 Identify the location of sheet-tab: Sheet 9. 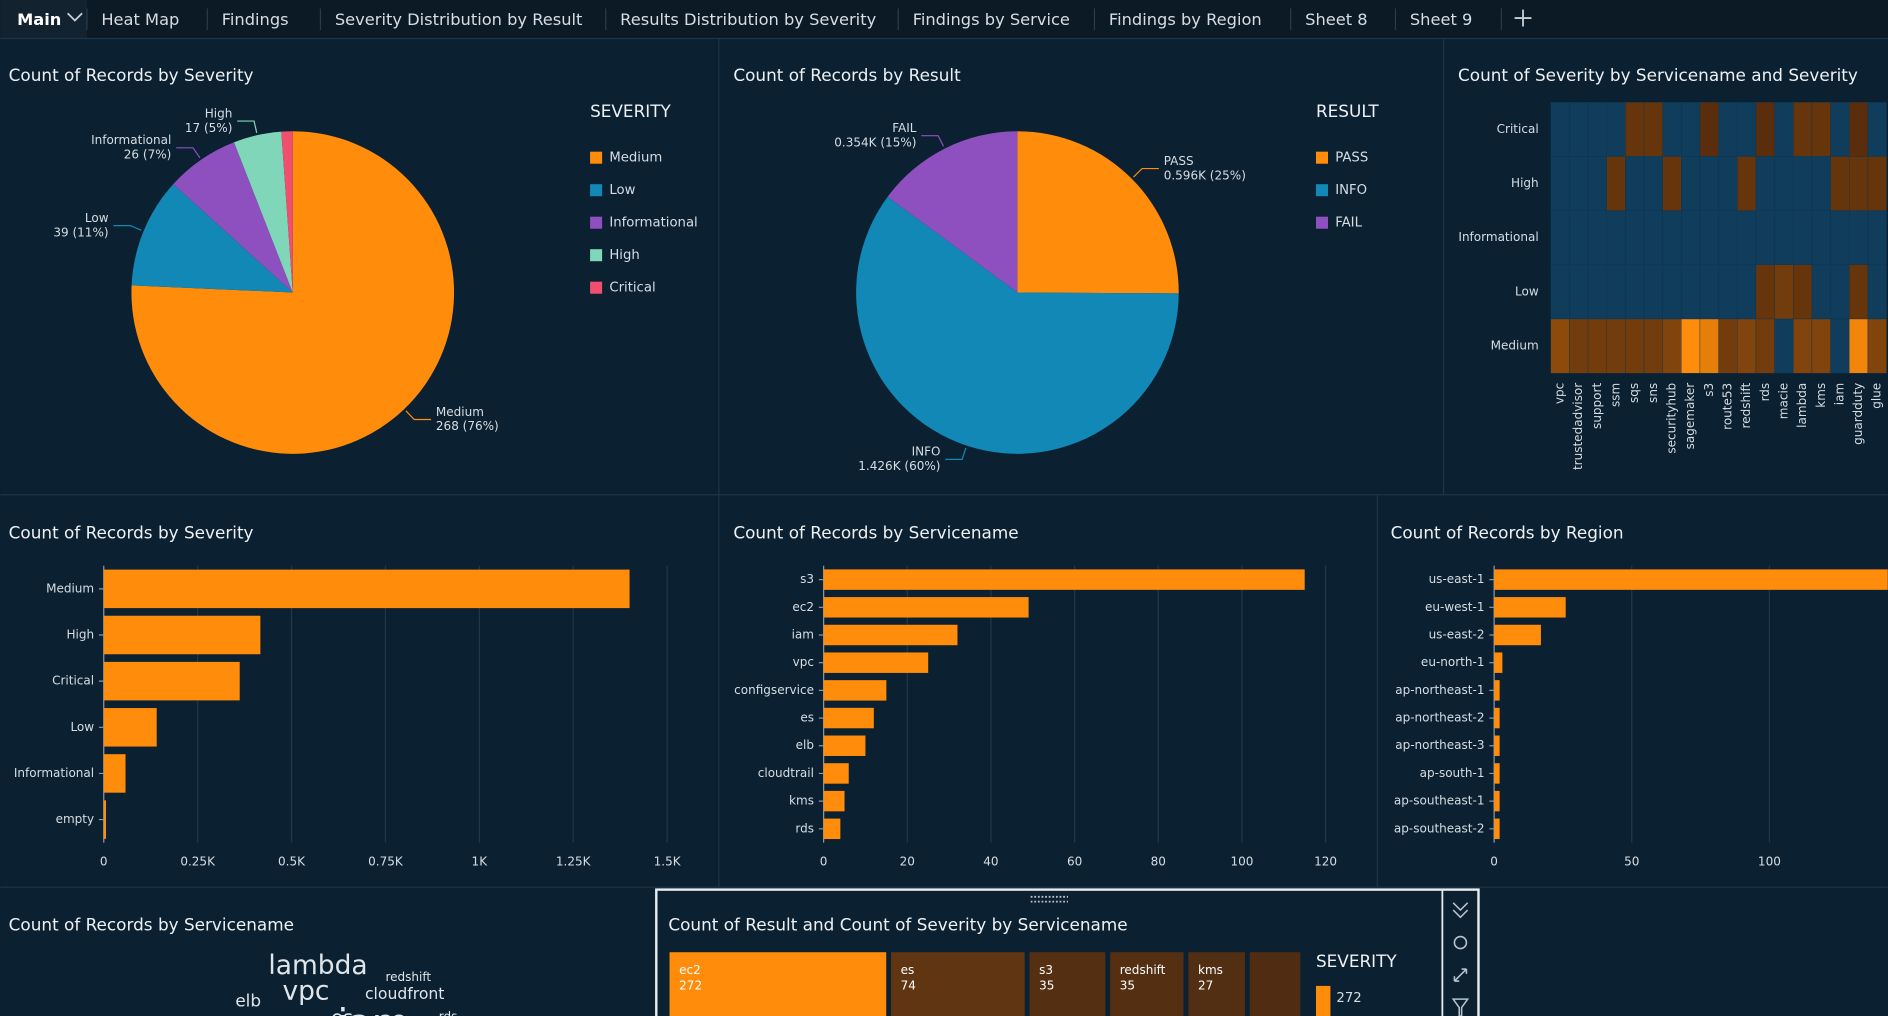
(1441, 19).